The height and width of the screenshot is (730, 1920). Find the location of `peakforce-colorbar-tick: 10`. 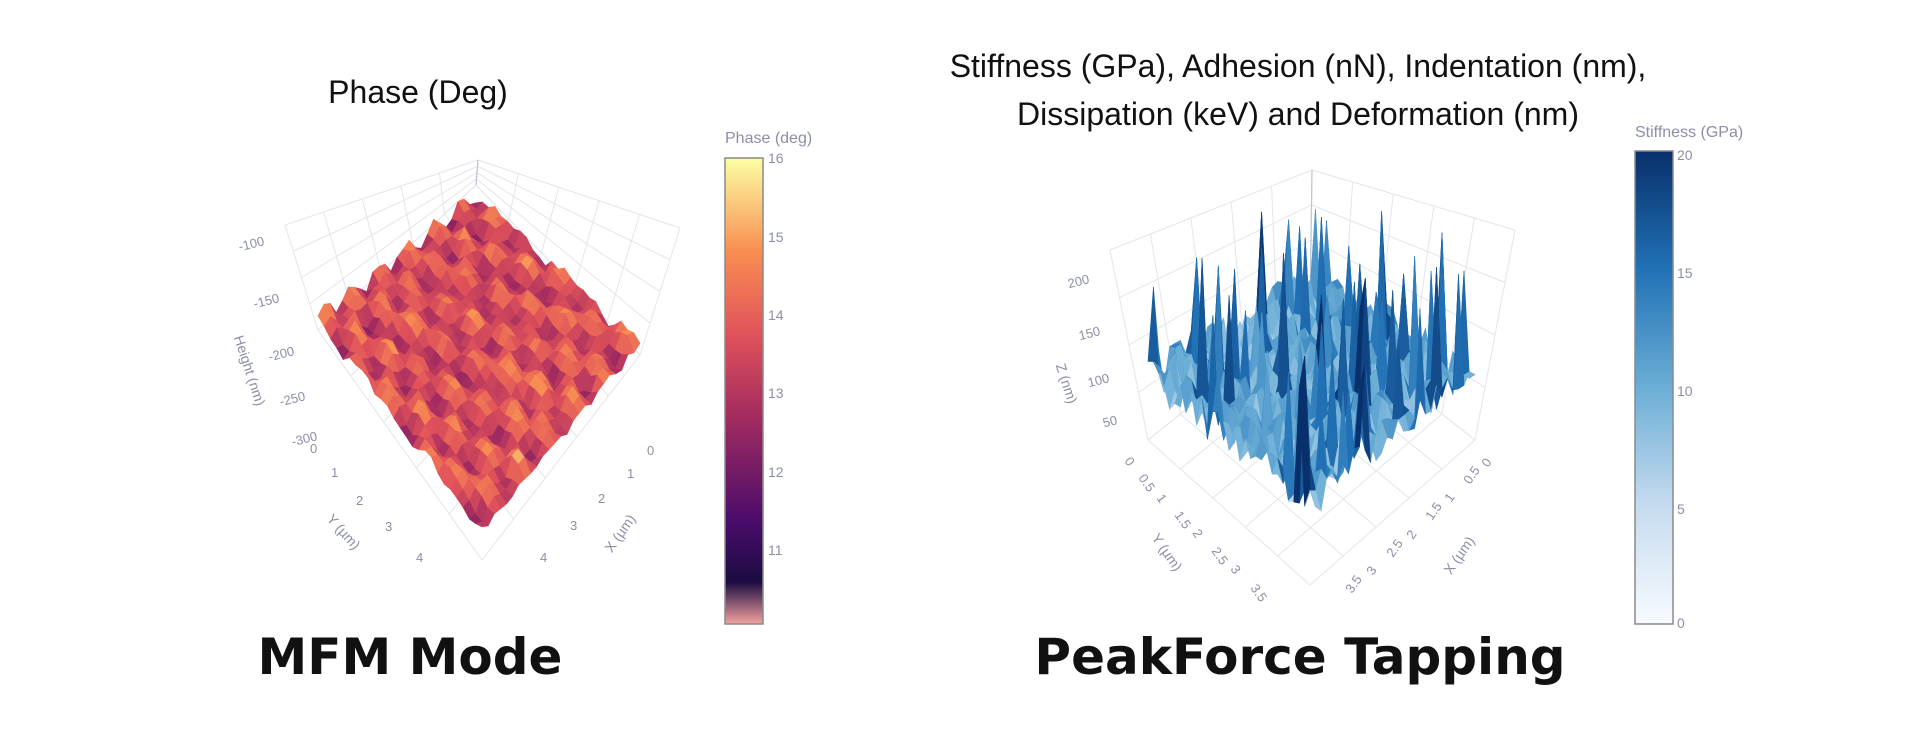

peakforce-colorbar-tick: 10 is located at coordinates (1685, 391).